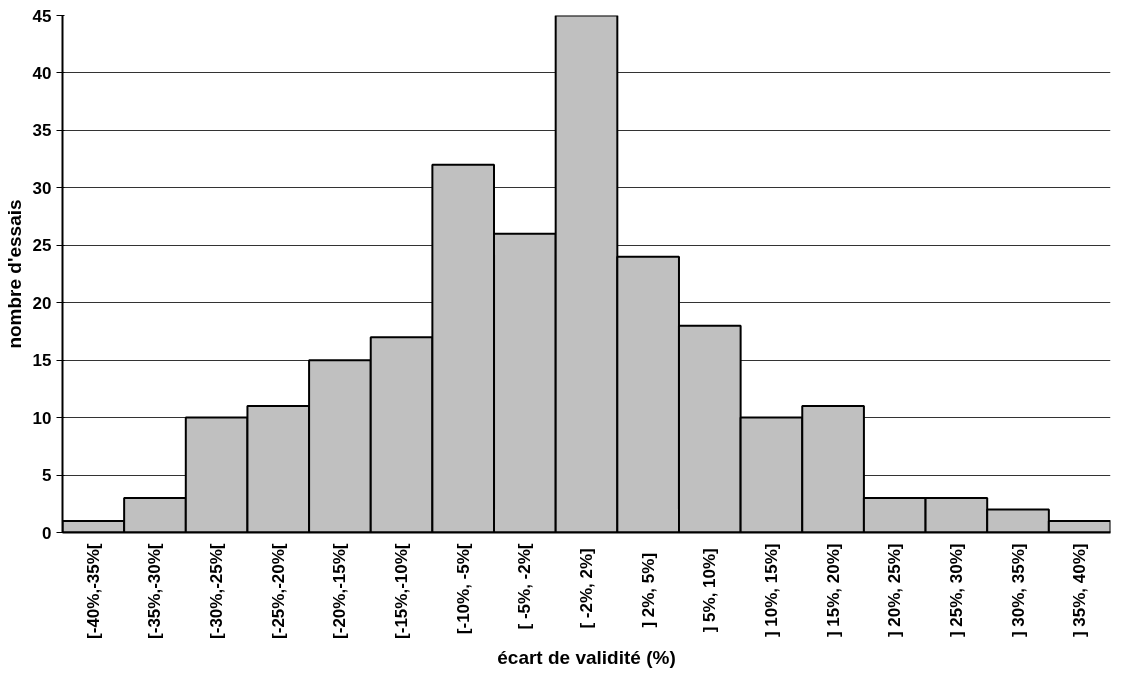  I want to click on y-tick-label: 5, so click(47, 476).